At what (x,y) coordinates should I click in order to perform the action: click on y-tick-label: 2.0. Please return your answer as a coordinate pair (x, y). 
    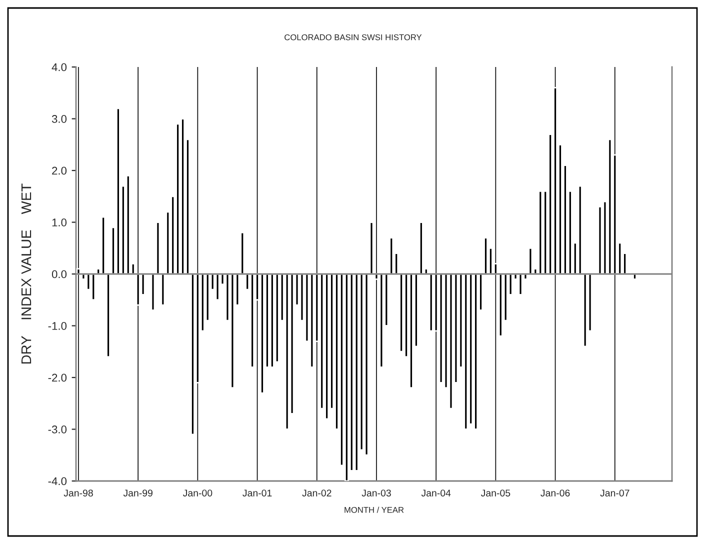
    Looking at the image, I should click on (59, 170).